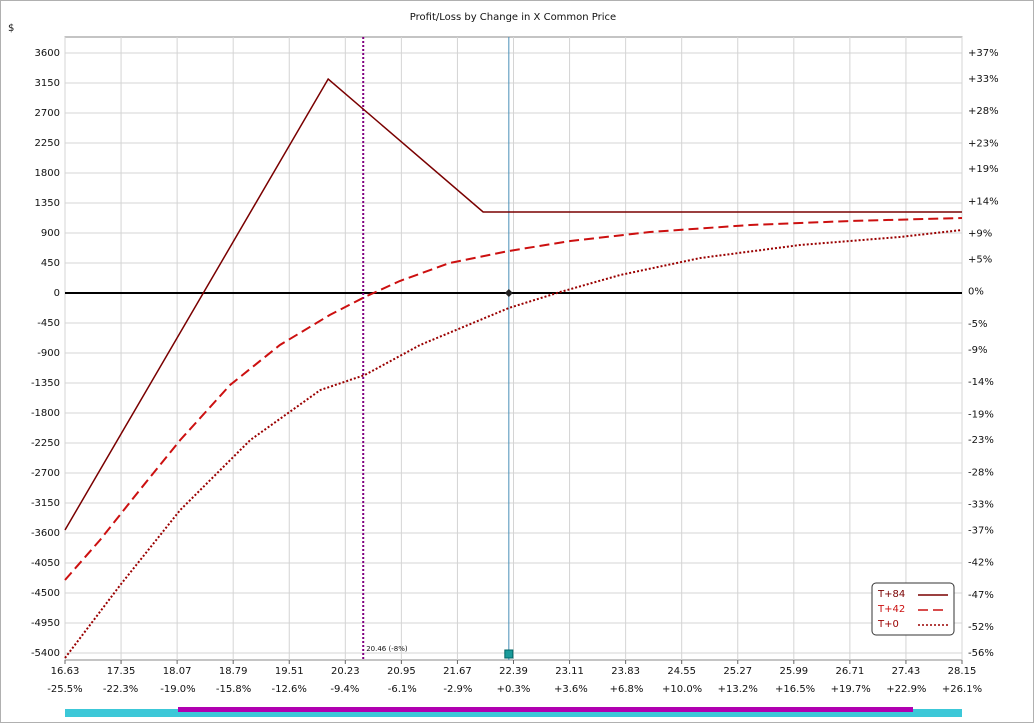  I want to click on y-tick-label: -4500, so click(45, 593).